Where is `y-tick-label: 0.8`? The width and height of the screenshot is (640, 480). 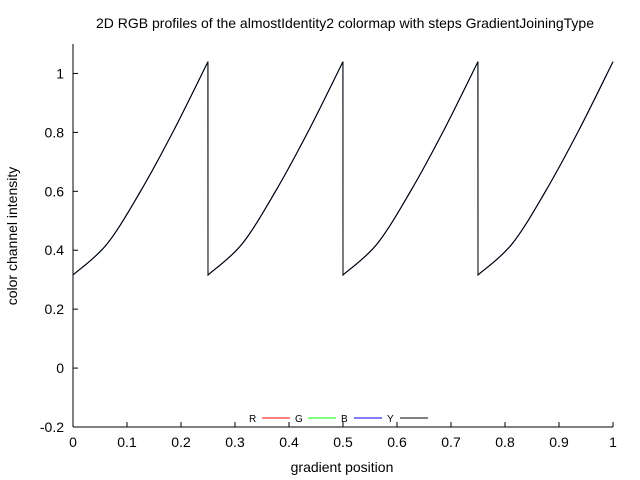 y-tick-label: 0.8 is located at coordinates (55, 132).